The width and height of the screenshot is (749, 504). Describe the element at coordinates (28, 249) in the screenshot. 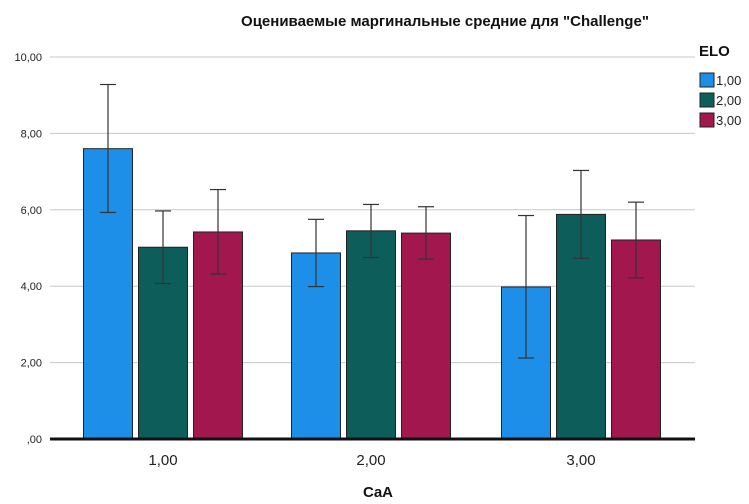

I see `y-tick-labels: ,00 2,00 4,00 6,00 8,00 10,00` at that location.